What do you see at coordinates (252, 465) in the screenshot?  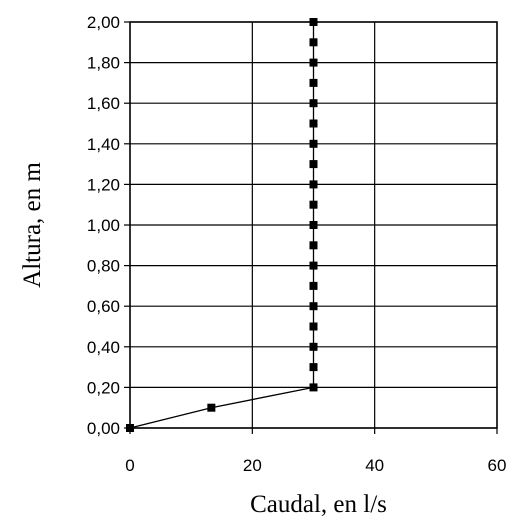 I see `x-tick-label: 20` at bounding box center [252, 465].